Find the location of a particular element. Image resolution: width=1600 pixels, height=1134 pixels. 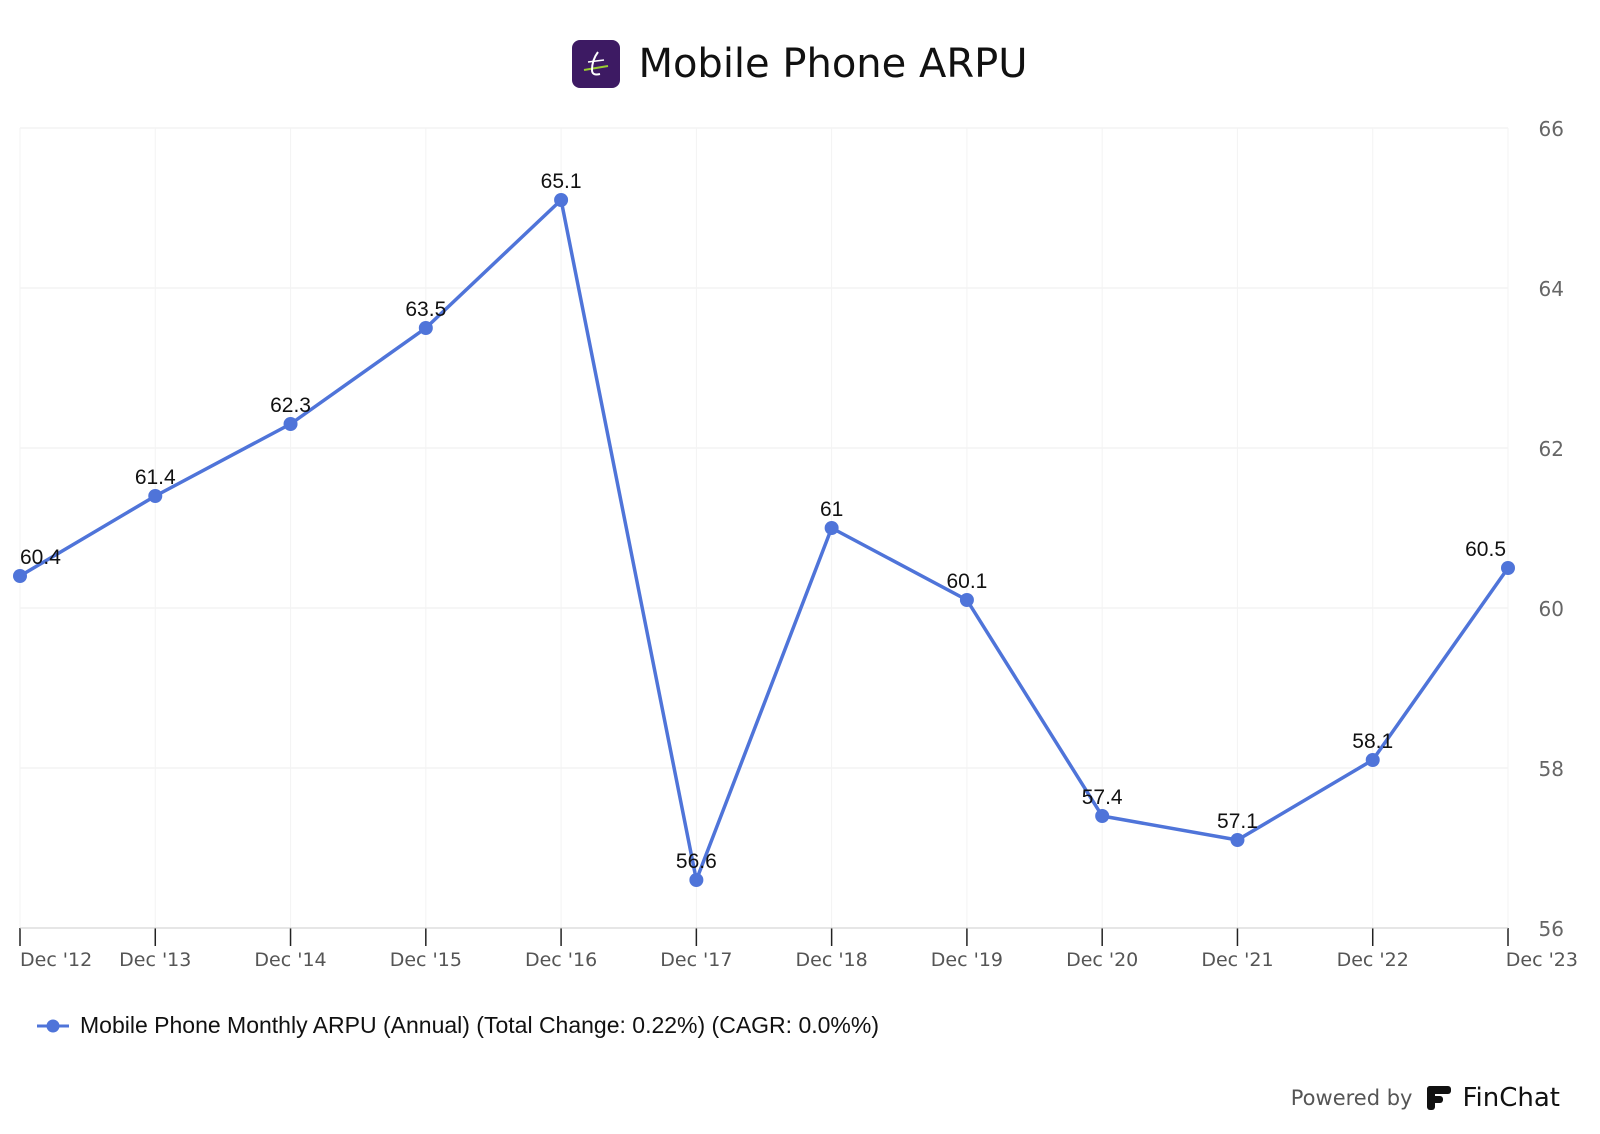

y-tick-label: 60 is located at coordinates (1551, 609).